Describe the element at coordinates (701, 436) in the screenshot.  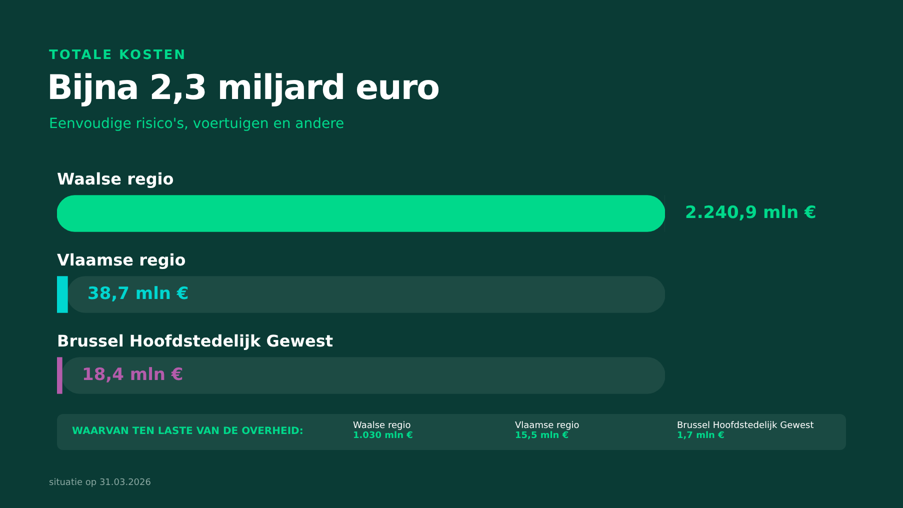
I see `text: 1,7 mln €` at that location.